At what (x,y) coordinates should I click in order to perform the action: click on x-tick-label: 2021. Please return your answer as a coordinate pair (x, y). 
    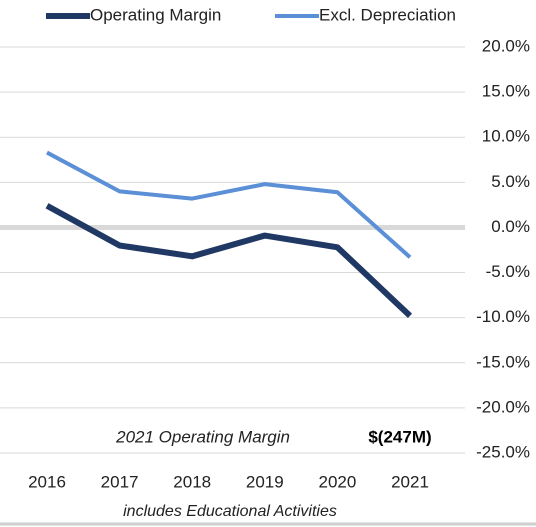
    Looking at the image, I should click on (410, 481).